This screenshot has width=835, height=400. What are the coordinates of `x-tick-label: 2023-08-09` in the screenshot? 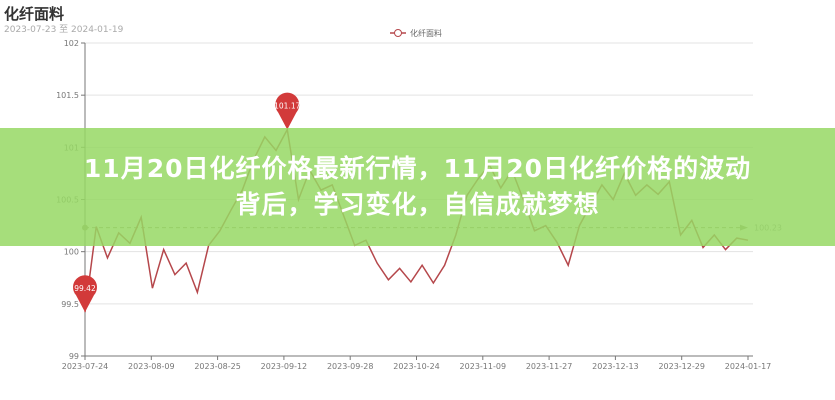 It's located at (151, 366).